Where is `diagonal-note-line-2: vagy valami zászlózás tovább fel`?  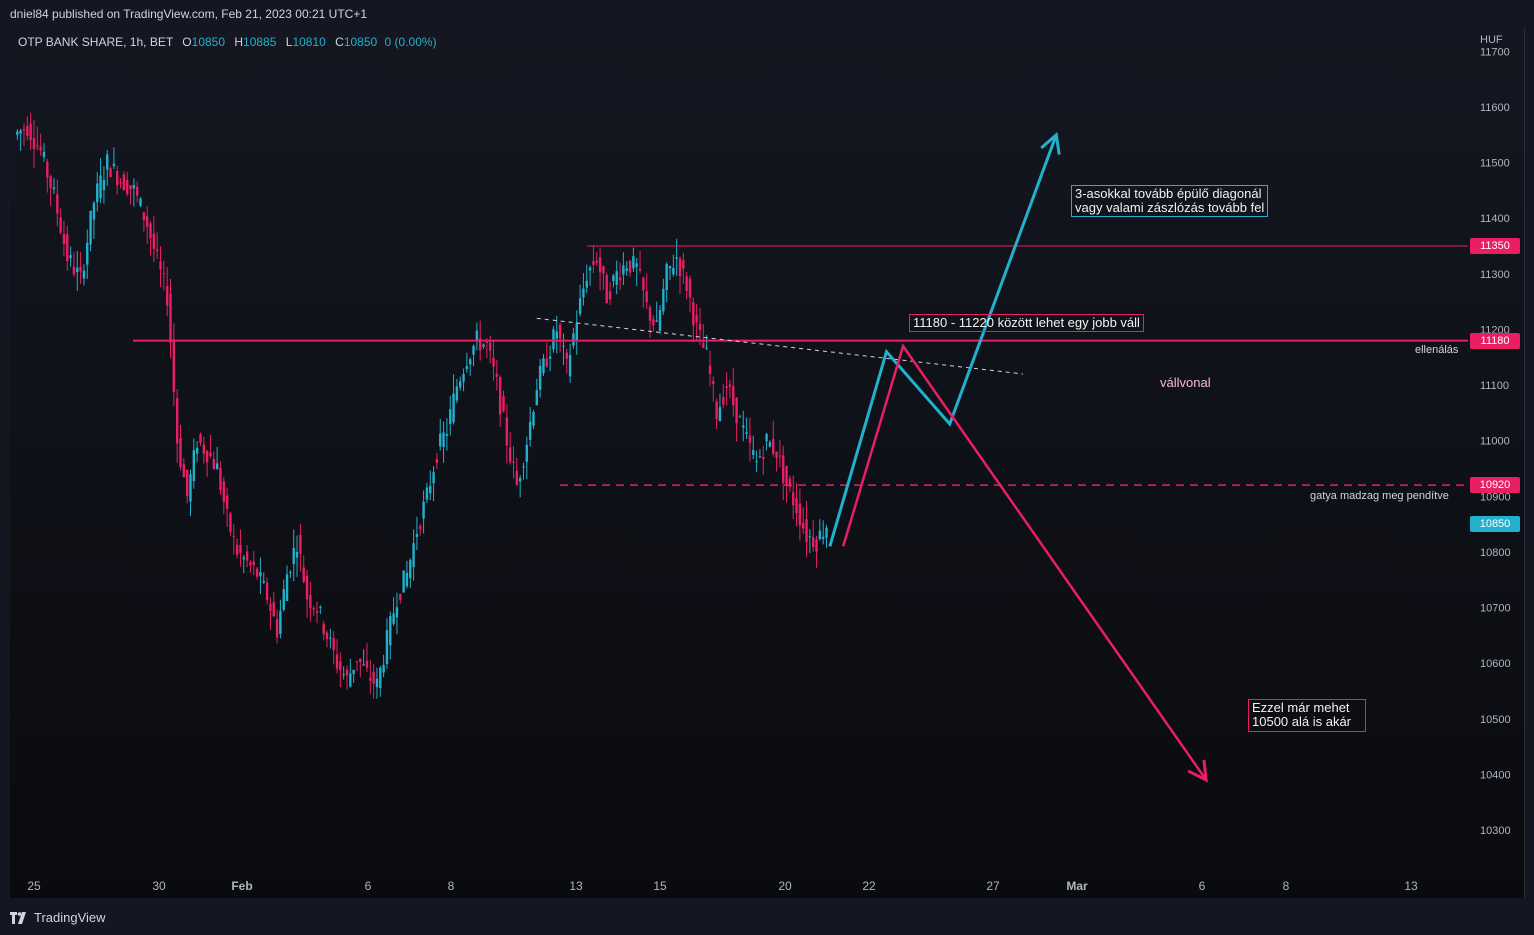 diagonal-note-line-2: vagy valami zászlózás tovább fel is located at coordinates (1170, 207).